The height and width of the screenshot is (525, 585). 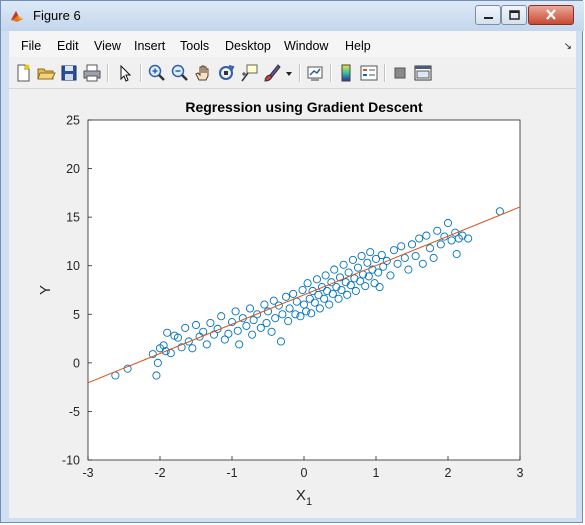 What do you see at coordinates (87, 473) in the screenshot?
I see `x-tick-label: -3` at bounding box center [87, 473].